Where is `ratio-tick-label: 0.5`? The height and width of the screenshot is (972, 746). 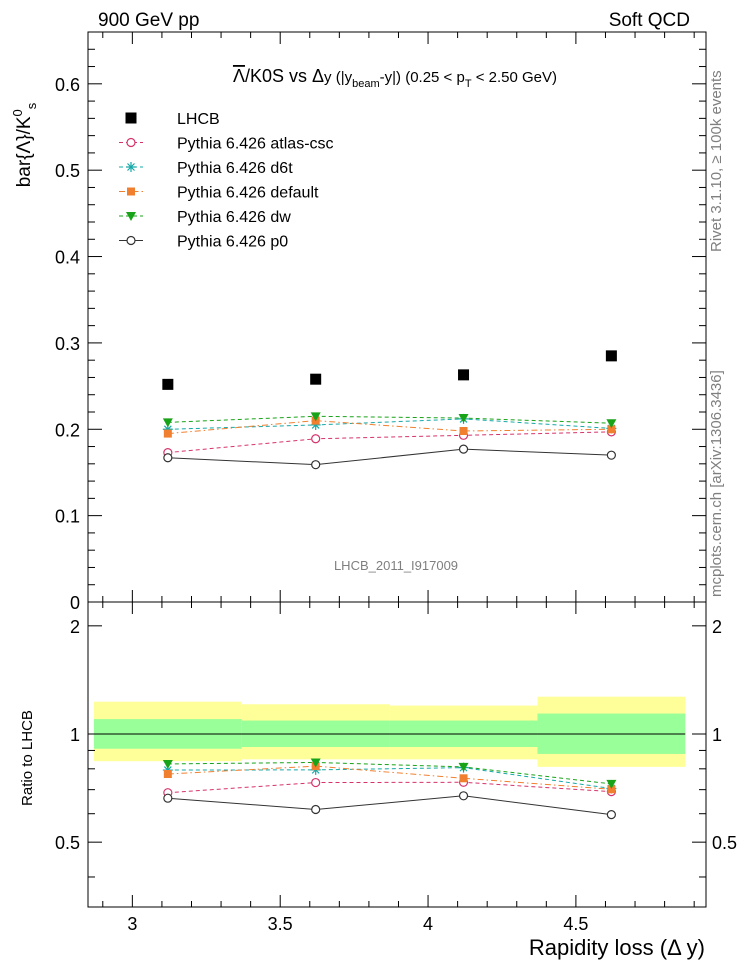
ratio-tick-label: 0.5 is located at coordinates (67, 843).